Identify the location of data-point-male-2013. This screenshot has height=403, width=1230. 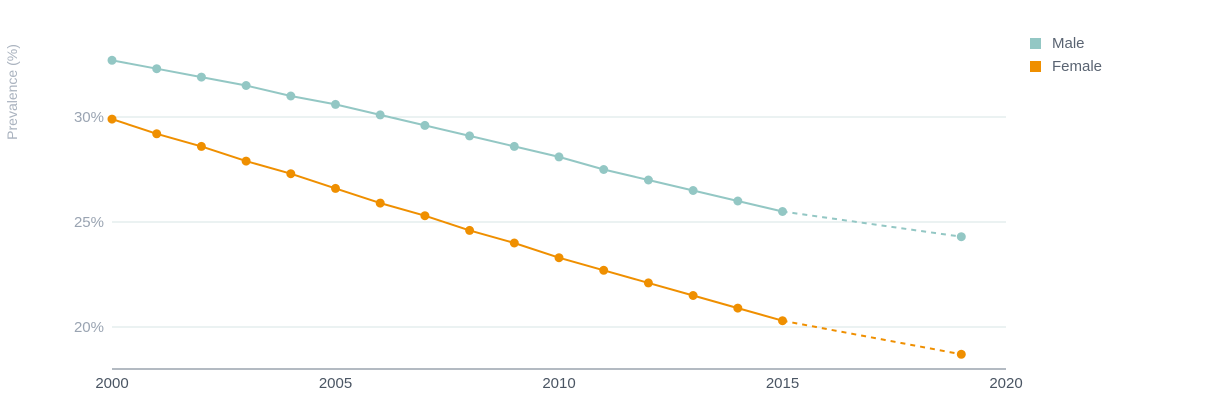
(693, 190).